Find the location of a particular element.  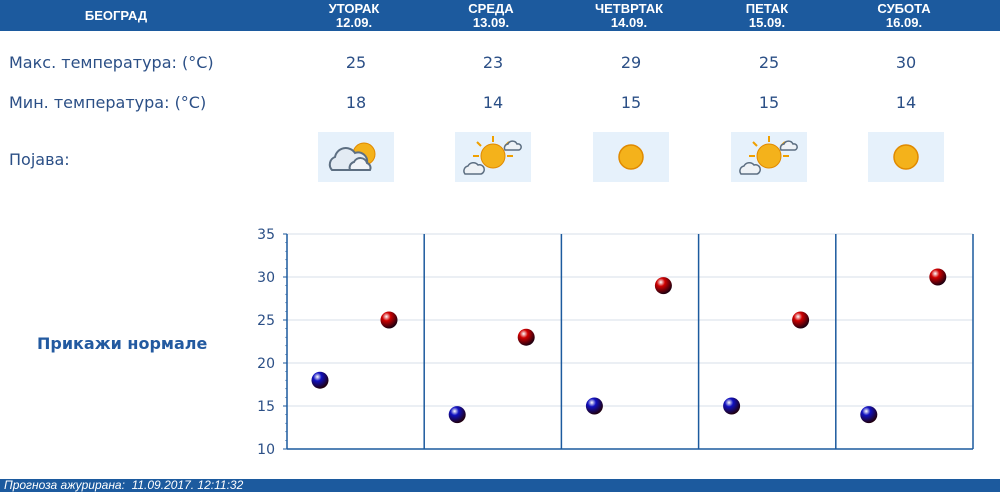

y-tick-label: 30 is located at coordinates (266, 278).